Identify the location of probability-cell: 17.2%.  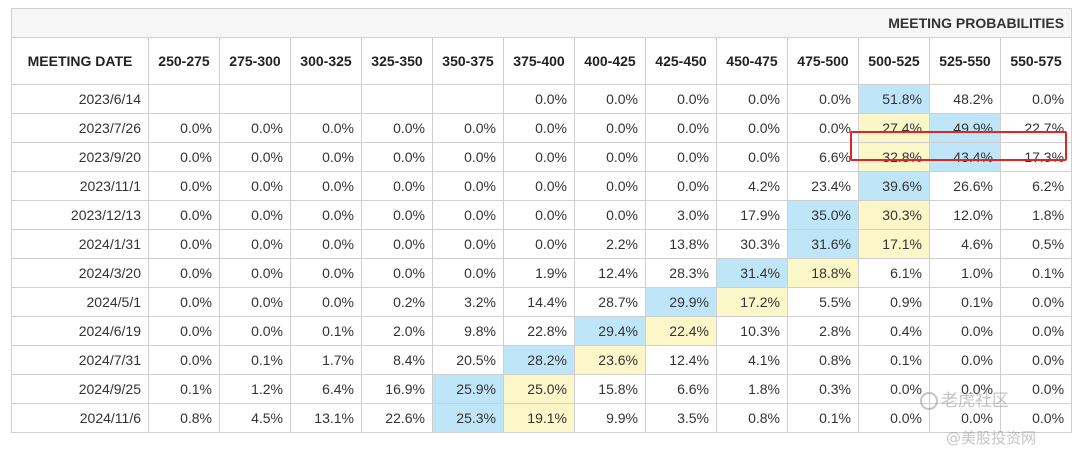
(752, 302).